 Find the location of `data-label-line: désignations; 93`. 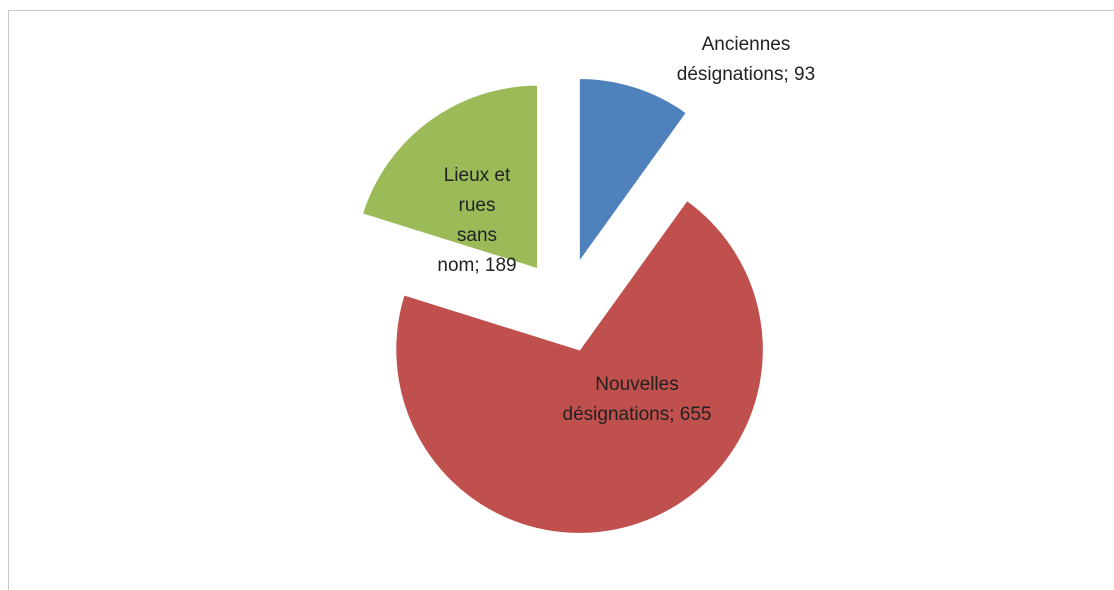

data-label-line: désignations; 93 is located at coordinates (746, 74).